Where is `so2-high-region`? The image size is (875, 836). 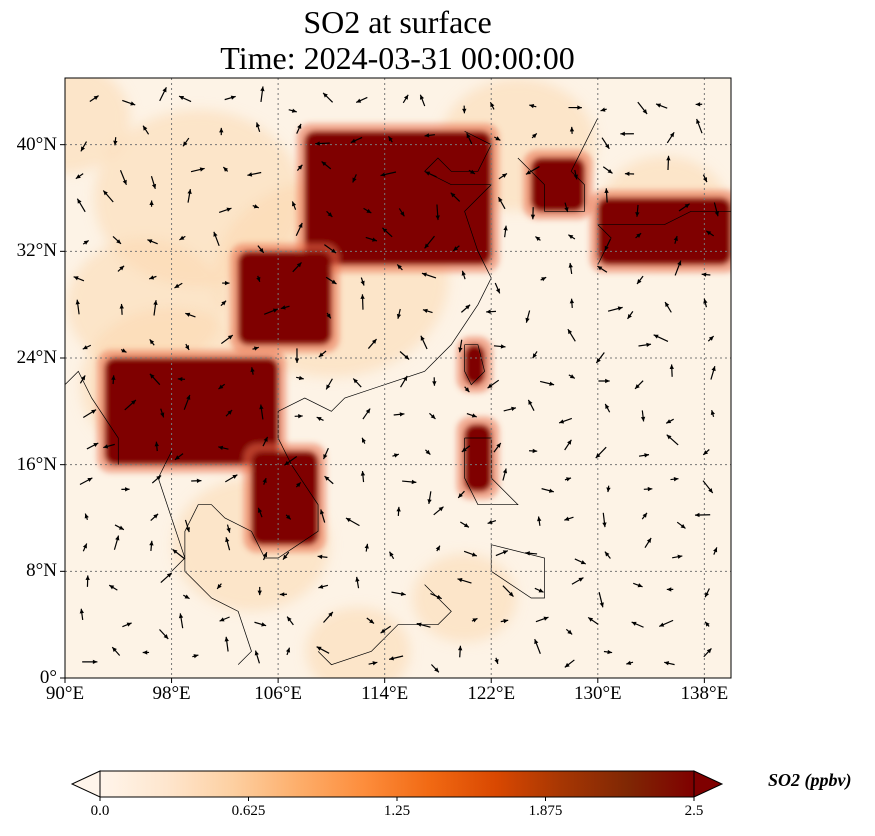
so2-high-region is located at coordinates (474, 364).